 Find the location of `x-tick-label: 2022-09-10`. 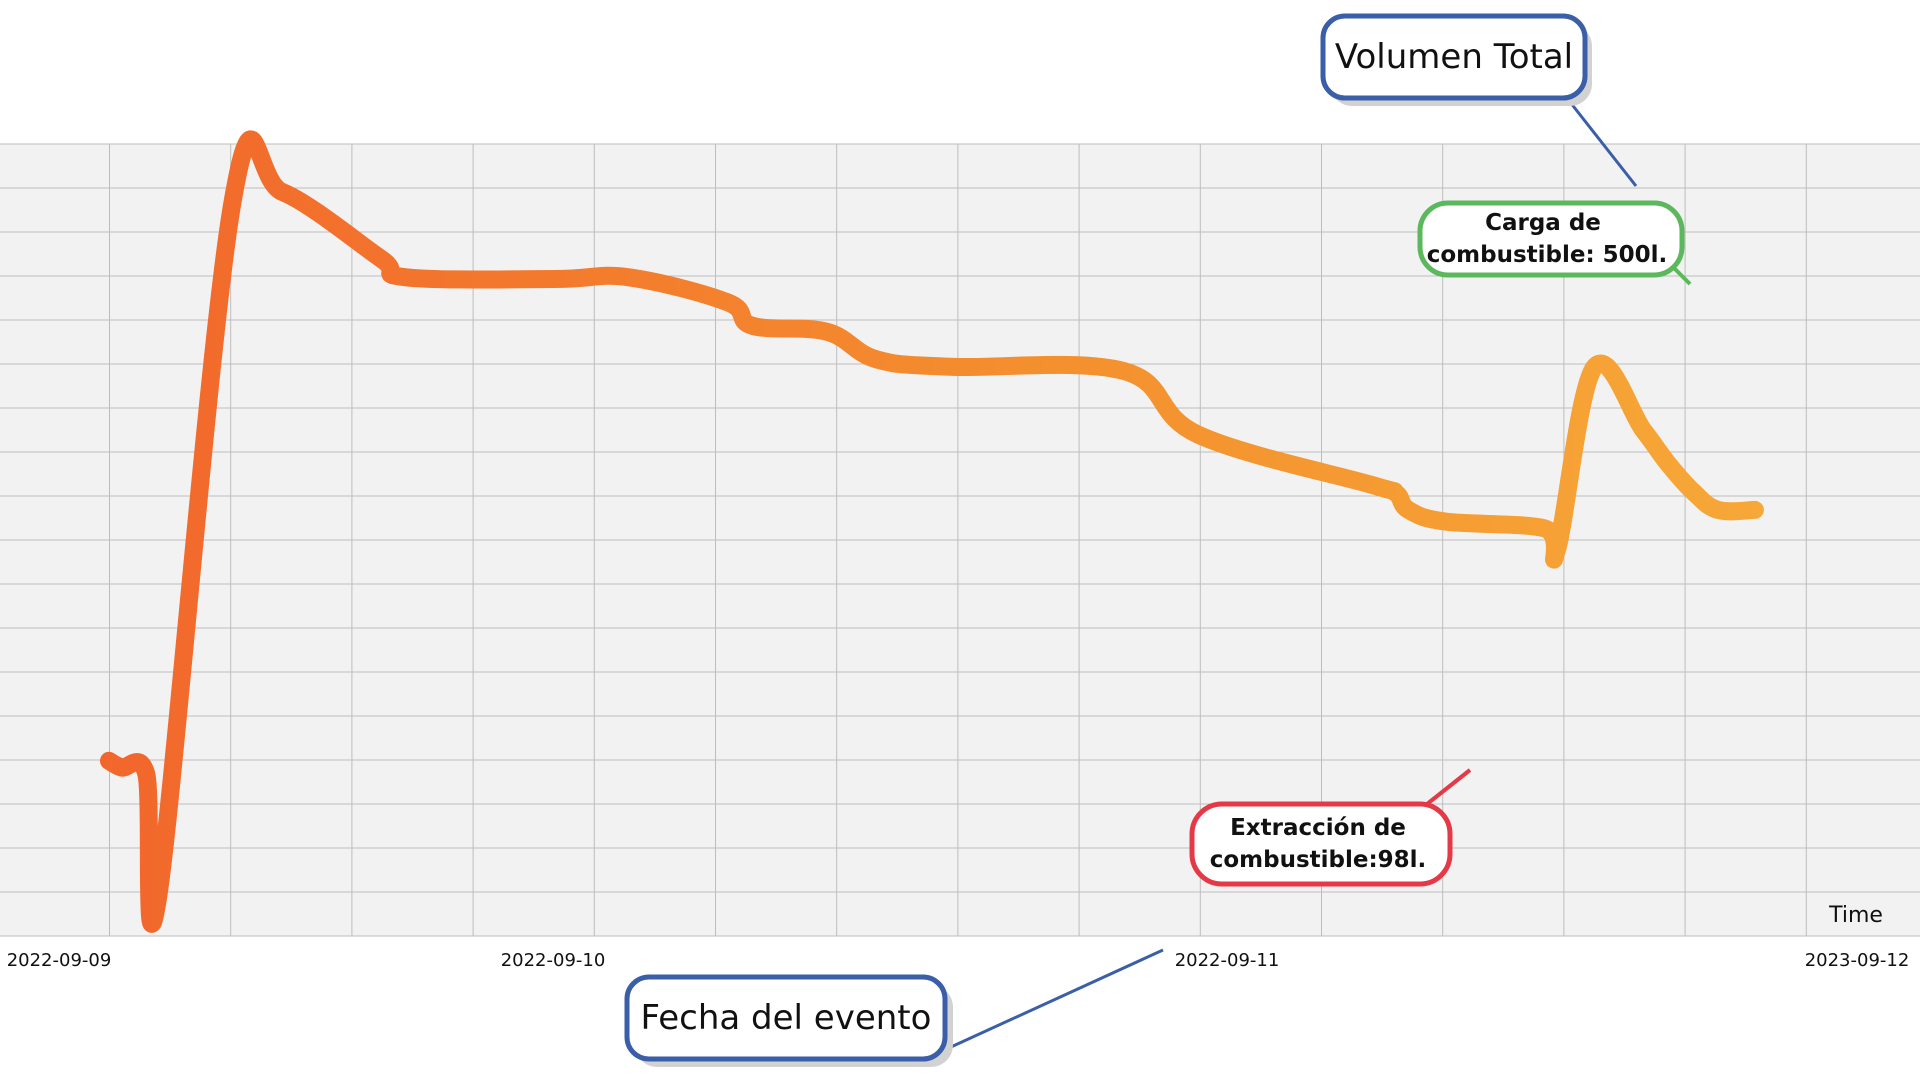

x-tick-label: 2022-09-10 is located at coordinates (553, 960).